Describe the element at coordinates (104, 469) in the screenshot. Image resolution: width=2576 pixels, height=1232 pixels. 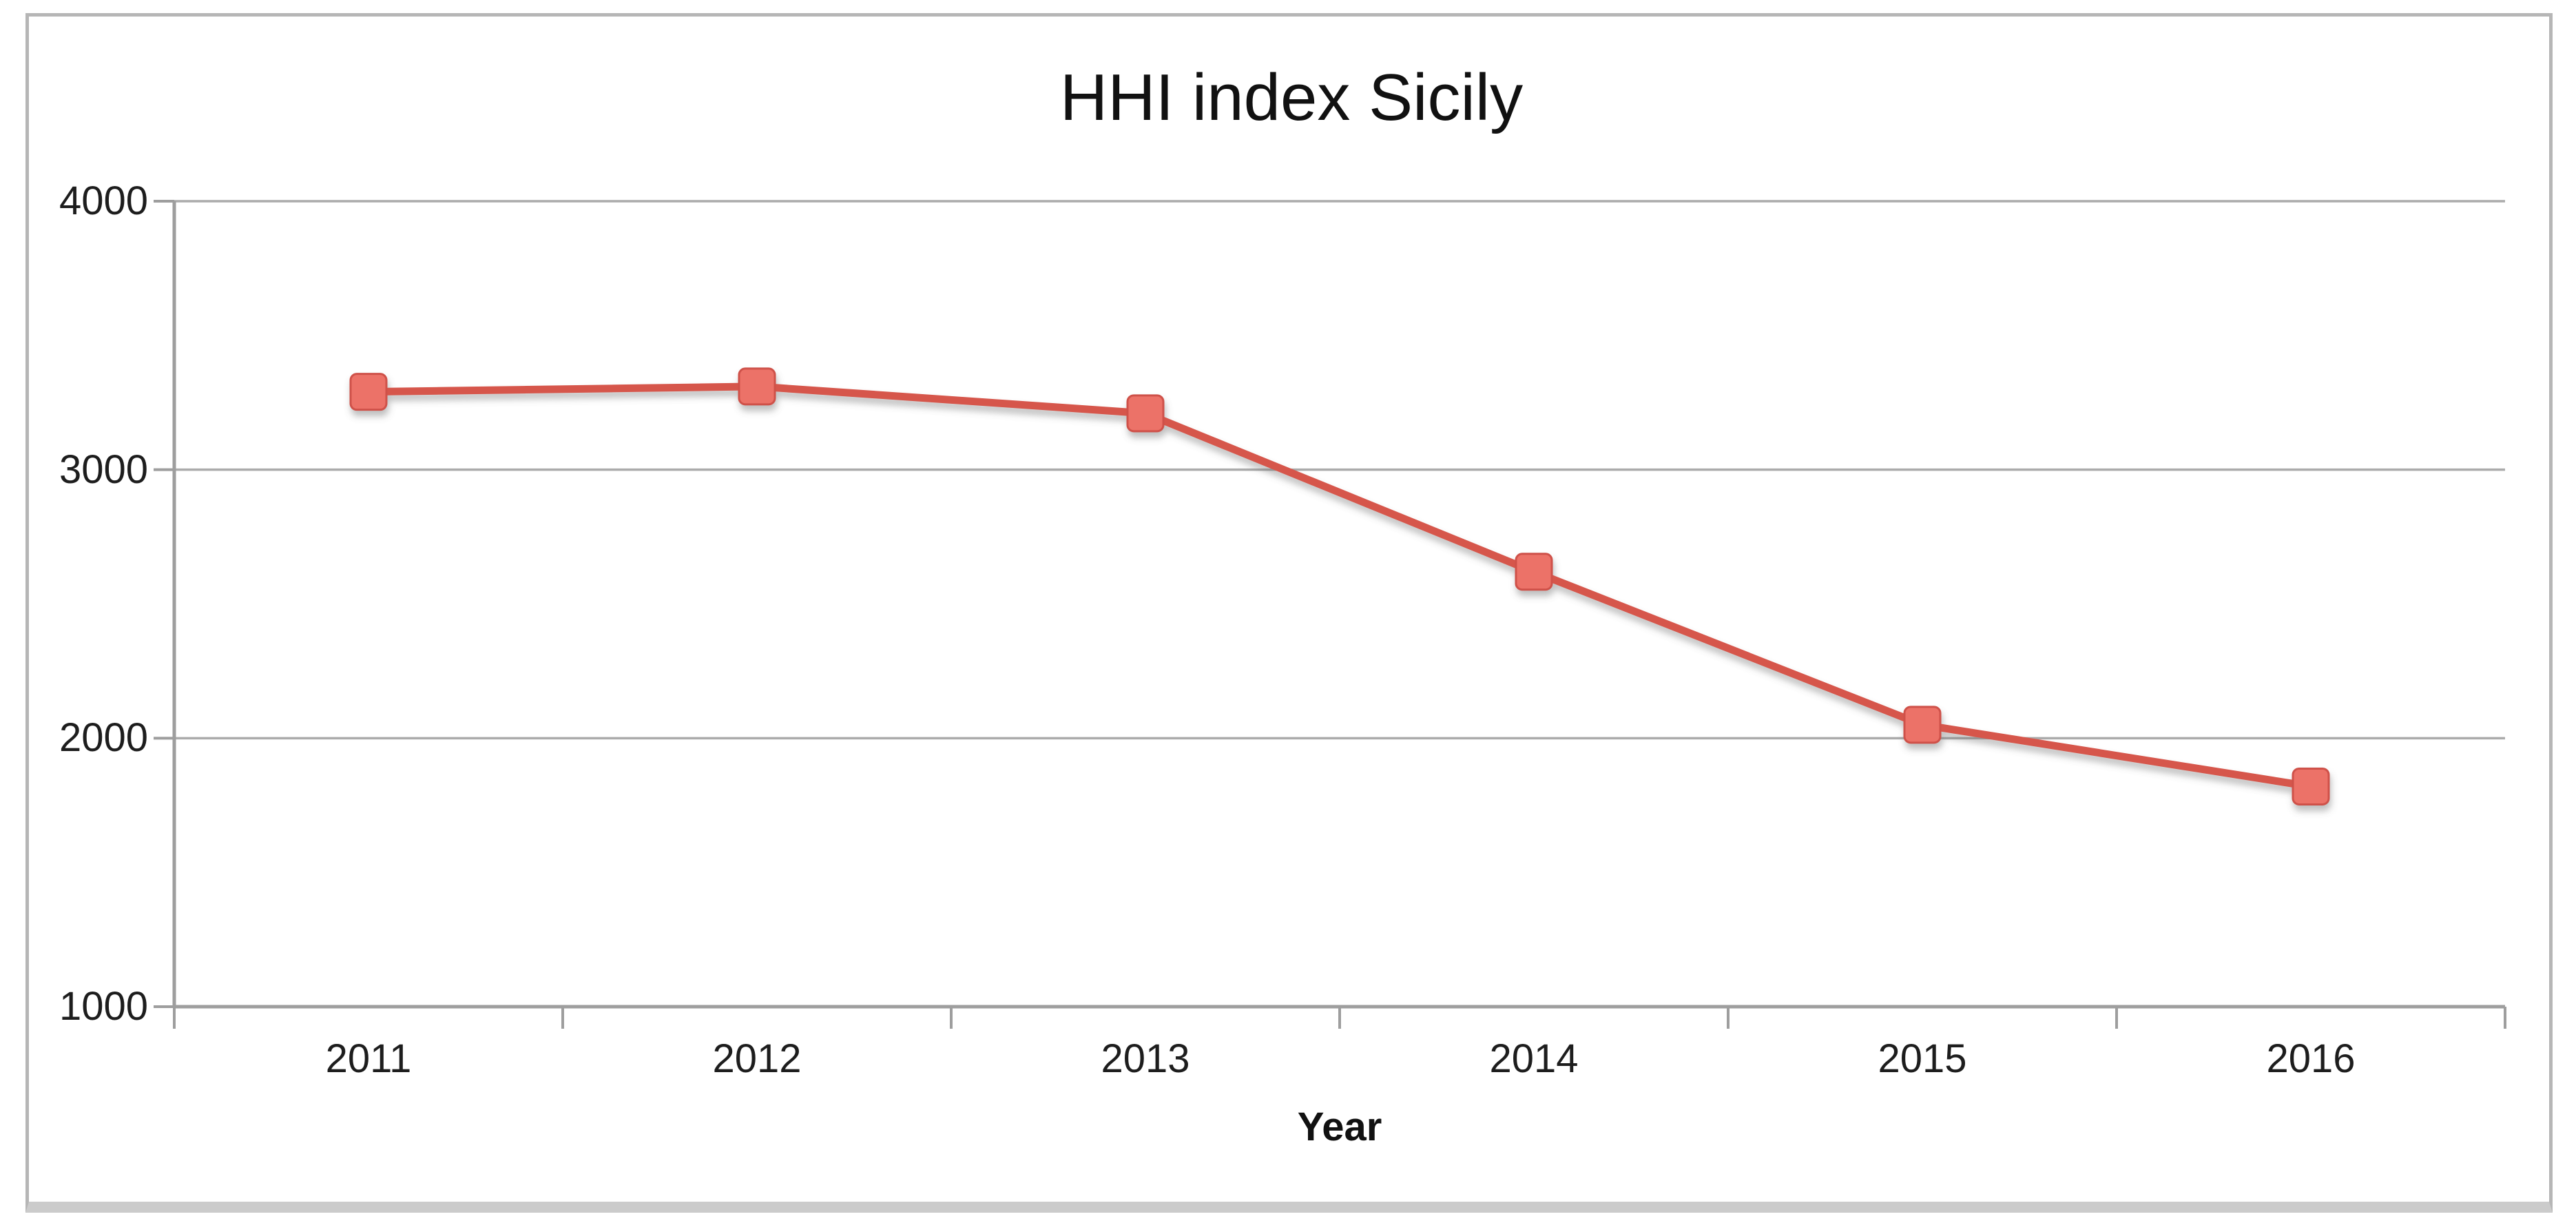
I see `y-tick-label-3000: 3000` at that location.